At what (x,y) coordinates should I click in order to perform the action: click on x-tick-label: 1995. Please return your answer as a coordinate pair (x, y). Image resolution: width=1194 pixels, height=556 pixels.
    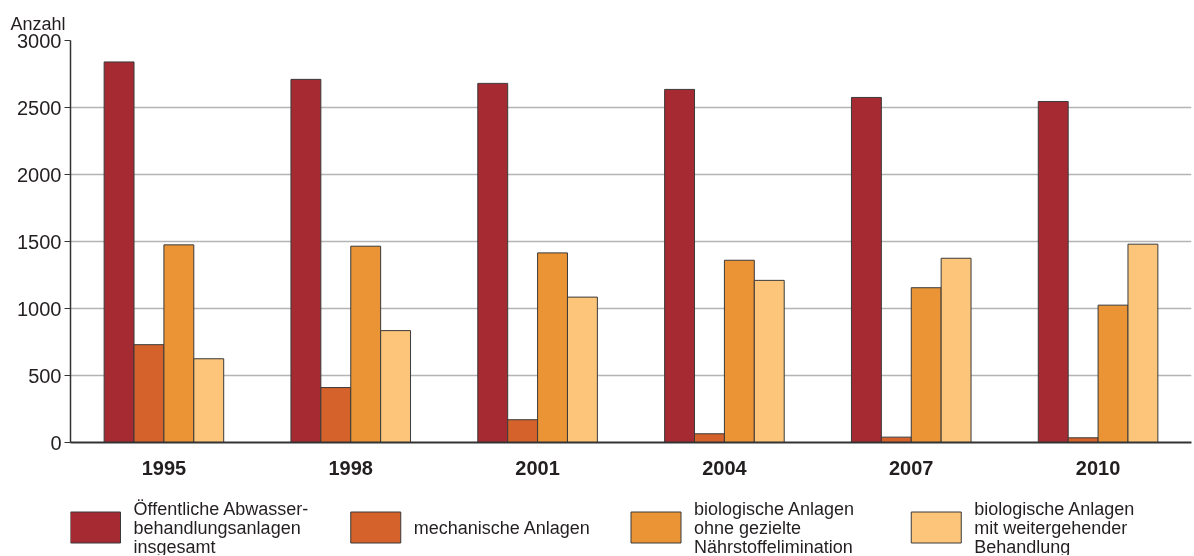
    Looking at the image, I should click on (164, 467).